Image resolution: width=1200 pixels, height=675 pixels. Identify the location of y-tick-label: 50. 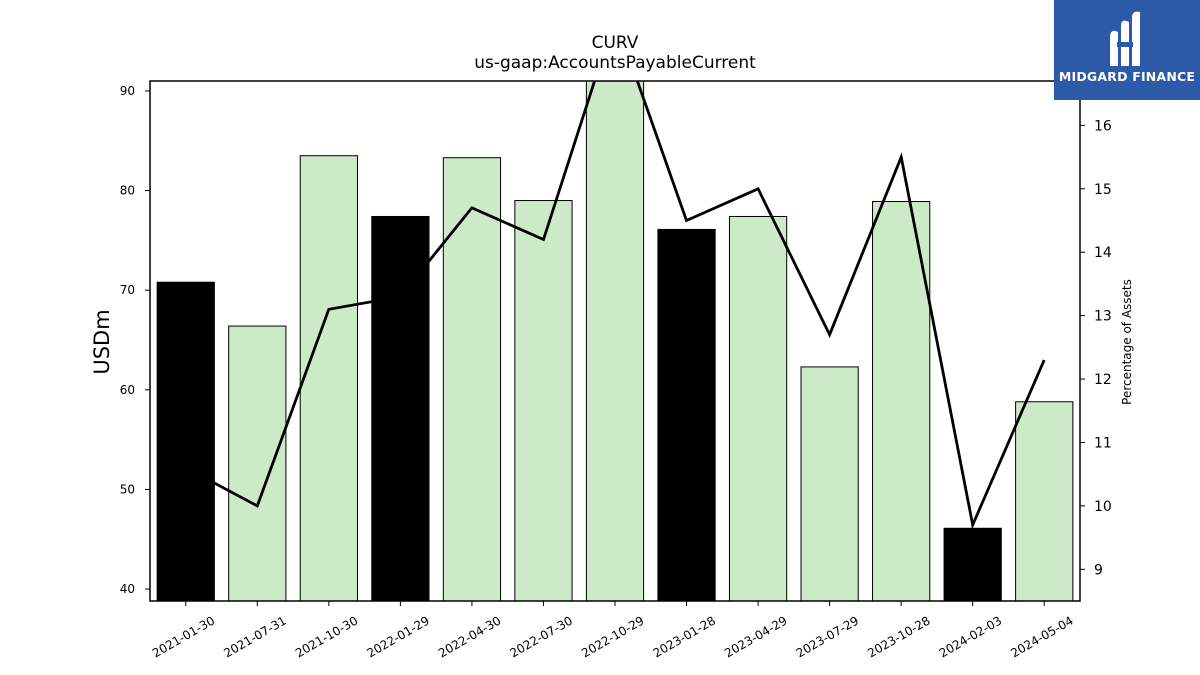
(127, 489).